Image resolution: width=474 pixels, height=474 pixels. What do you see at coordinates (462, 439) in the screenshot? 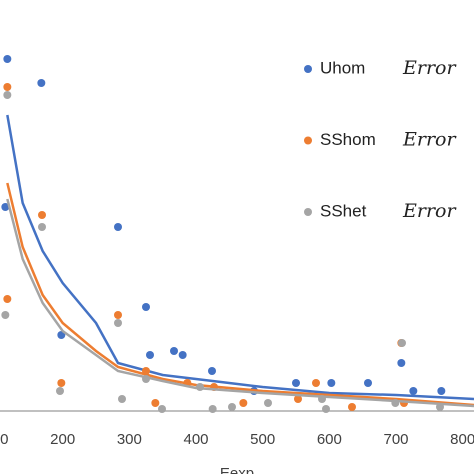
I see `x-tick-label: 800` at bounding box center [462, 439].